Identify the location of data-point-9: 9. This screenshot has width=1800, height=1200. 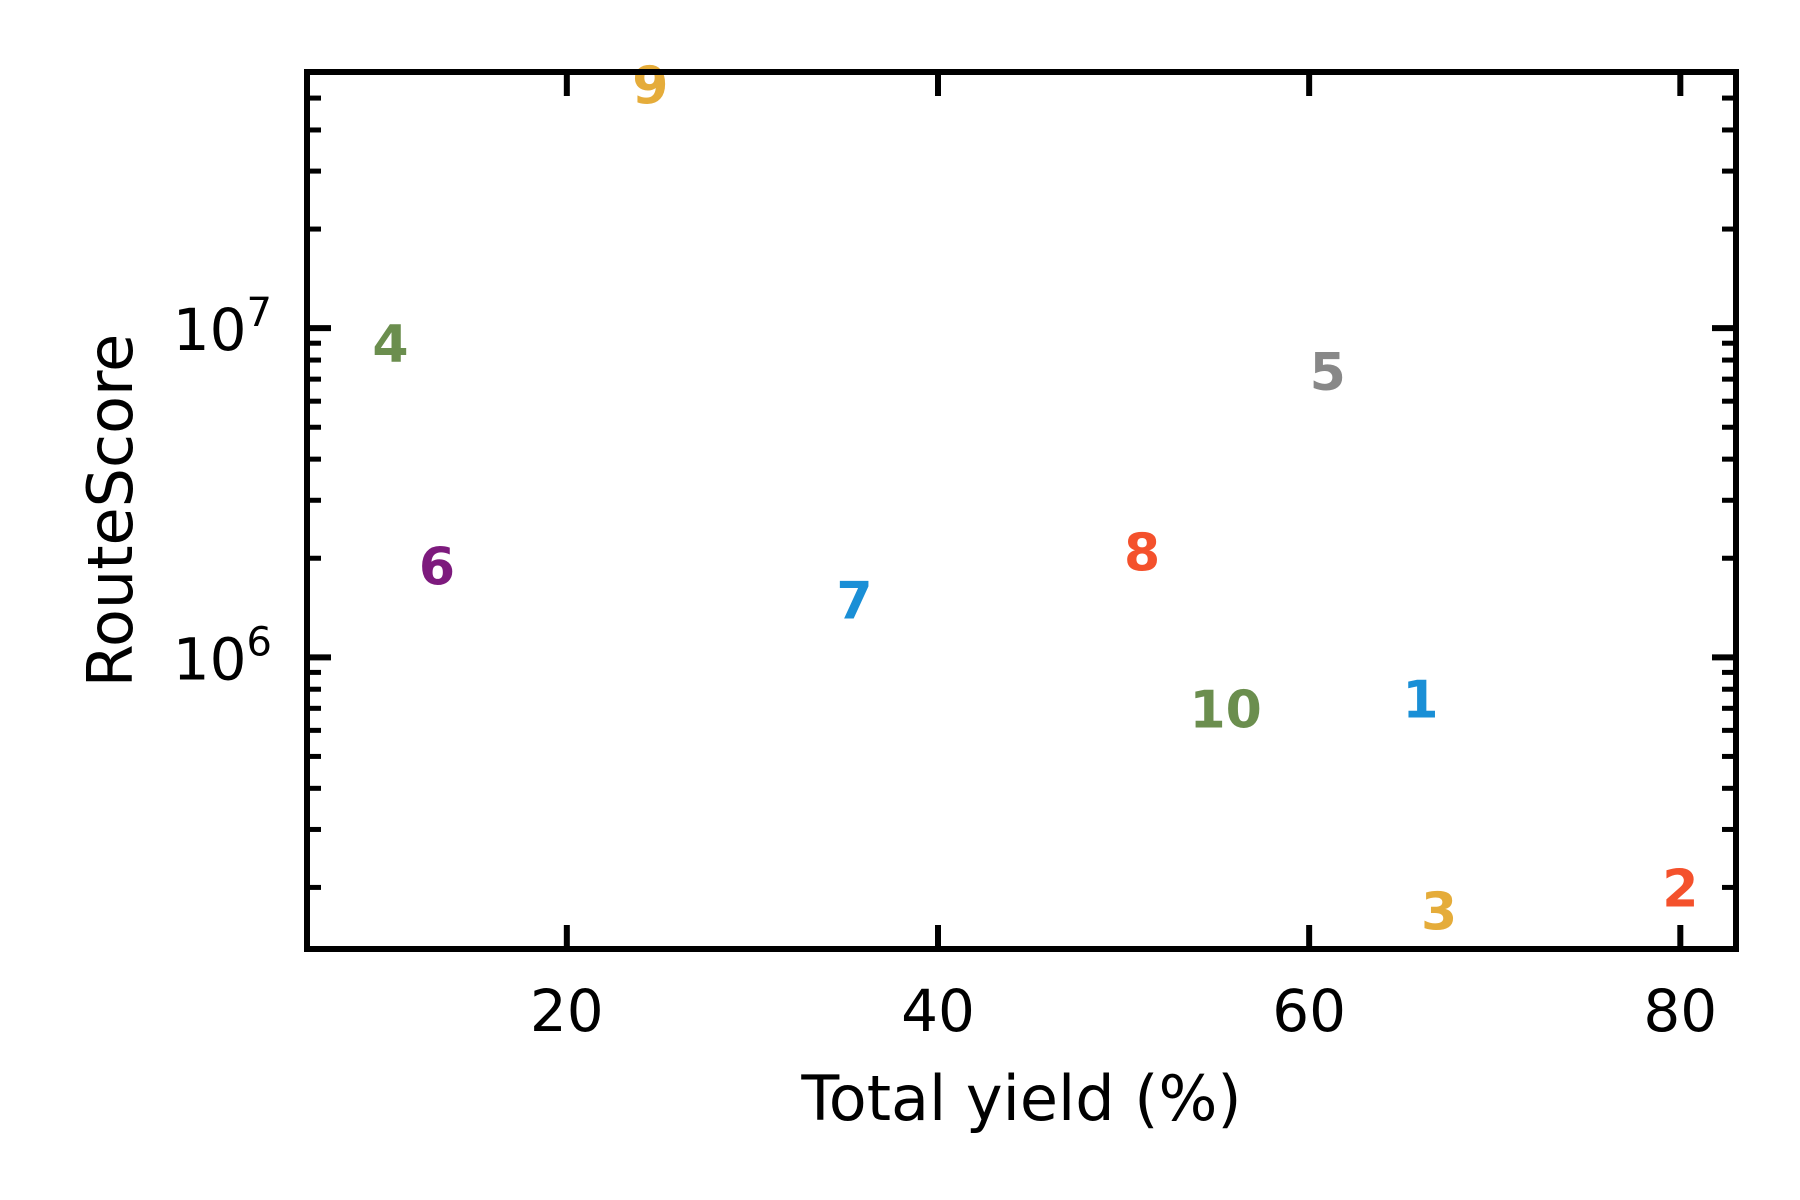
(650, 86).